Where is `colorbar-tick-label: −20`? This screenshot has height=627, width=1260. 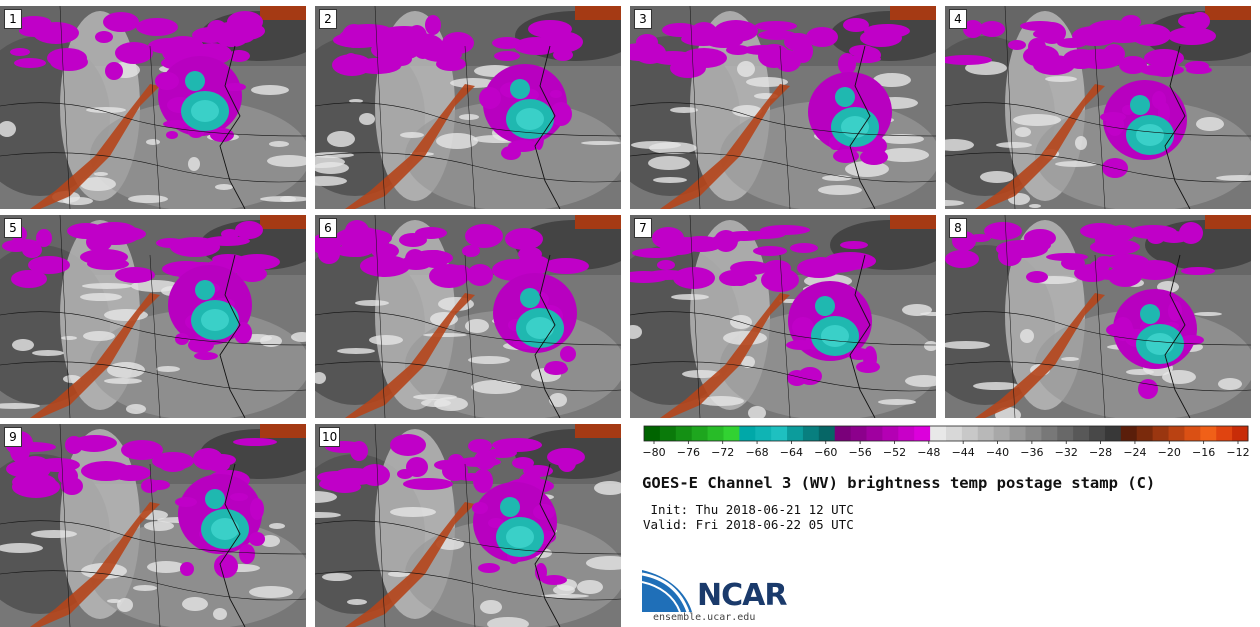 colorbar-tick-label: −20 is located at coordinates (1169, 452).